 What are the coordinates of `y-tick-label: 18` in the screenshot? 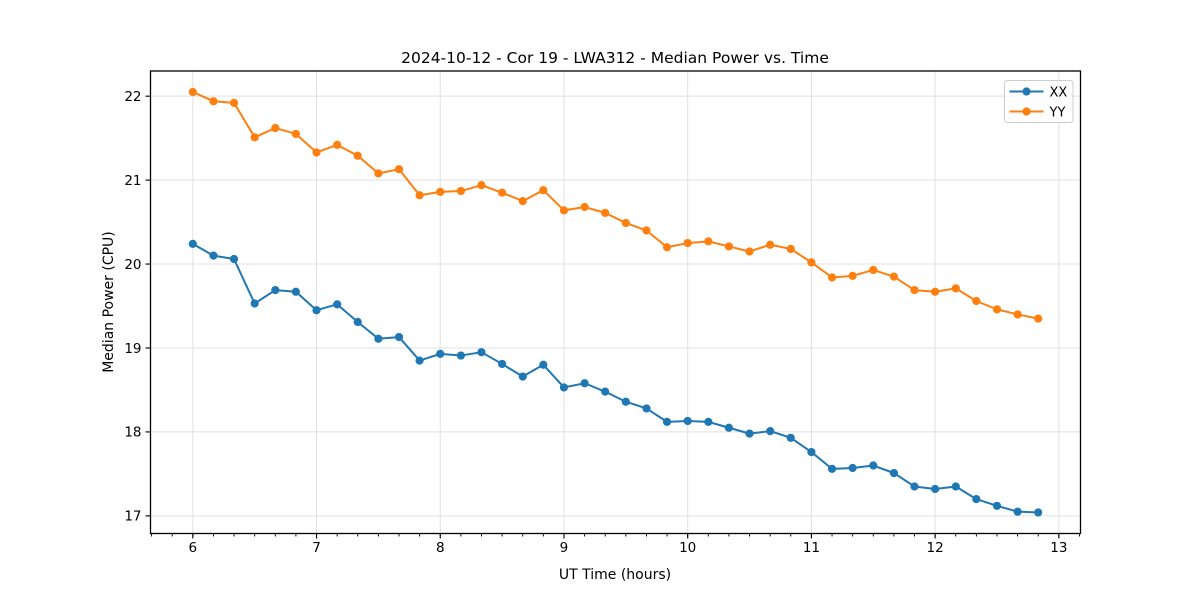 It's located at (132, 433).